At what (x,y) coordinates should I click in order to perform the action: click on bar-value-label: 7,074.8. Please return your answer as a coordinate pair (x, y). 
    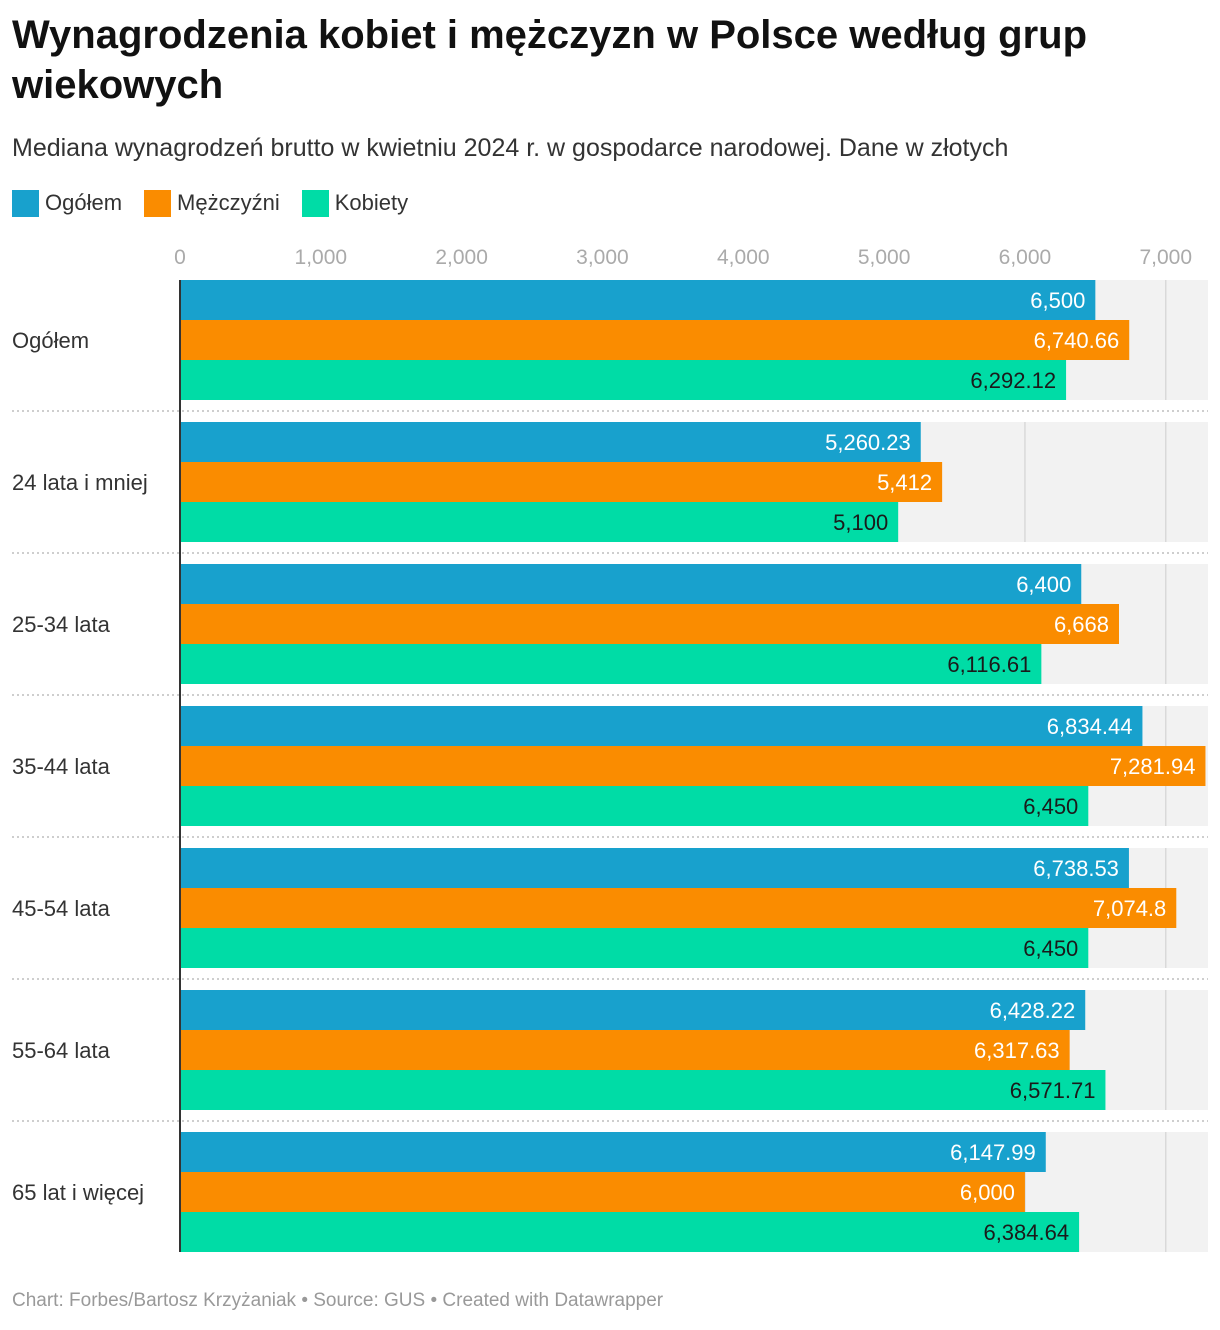
    Looking at the image, I should click on (1129, 908).